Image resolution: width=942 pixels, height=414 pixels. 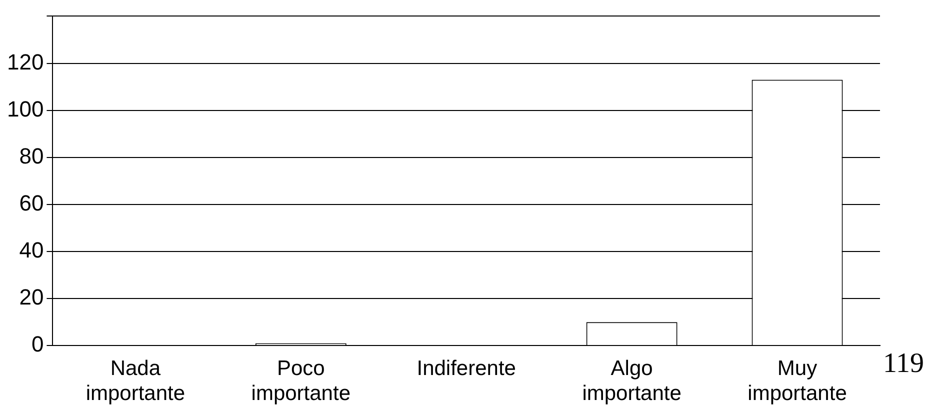 What do you see at coordinates (31, 297) in the screenshot?
I see `y-tick-label: 20` at bounding box center [31, 297].